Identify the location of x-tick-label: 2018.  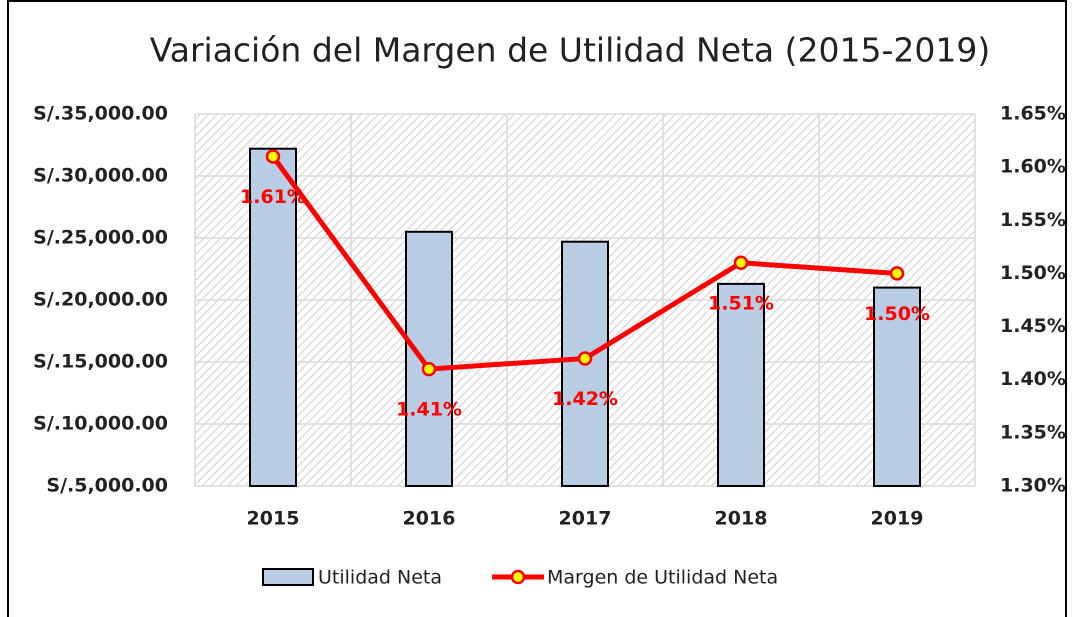
(741, 519).